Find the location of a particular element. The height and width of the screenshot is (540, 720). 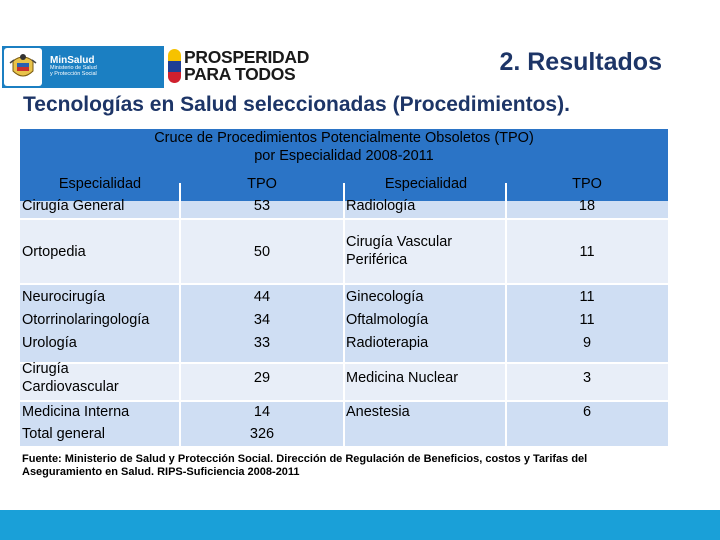

row-1-tpo-2: 18 is located at coordinates (587, 206).